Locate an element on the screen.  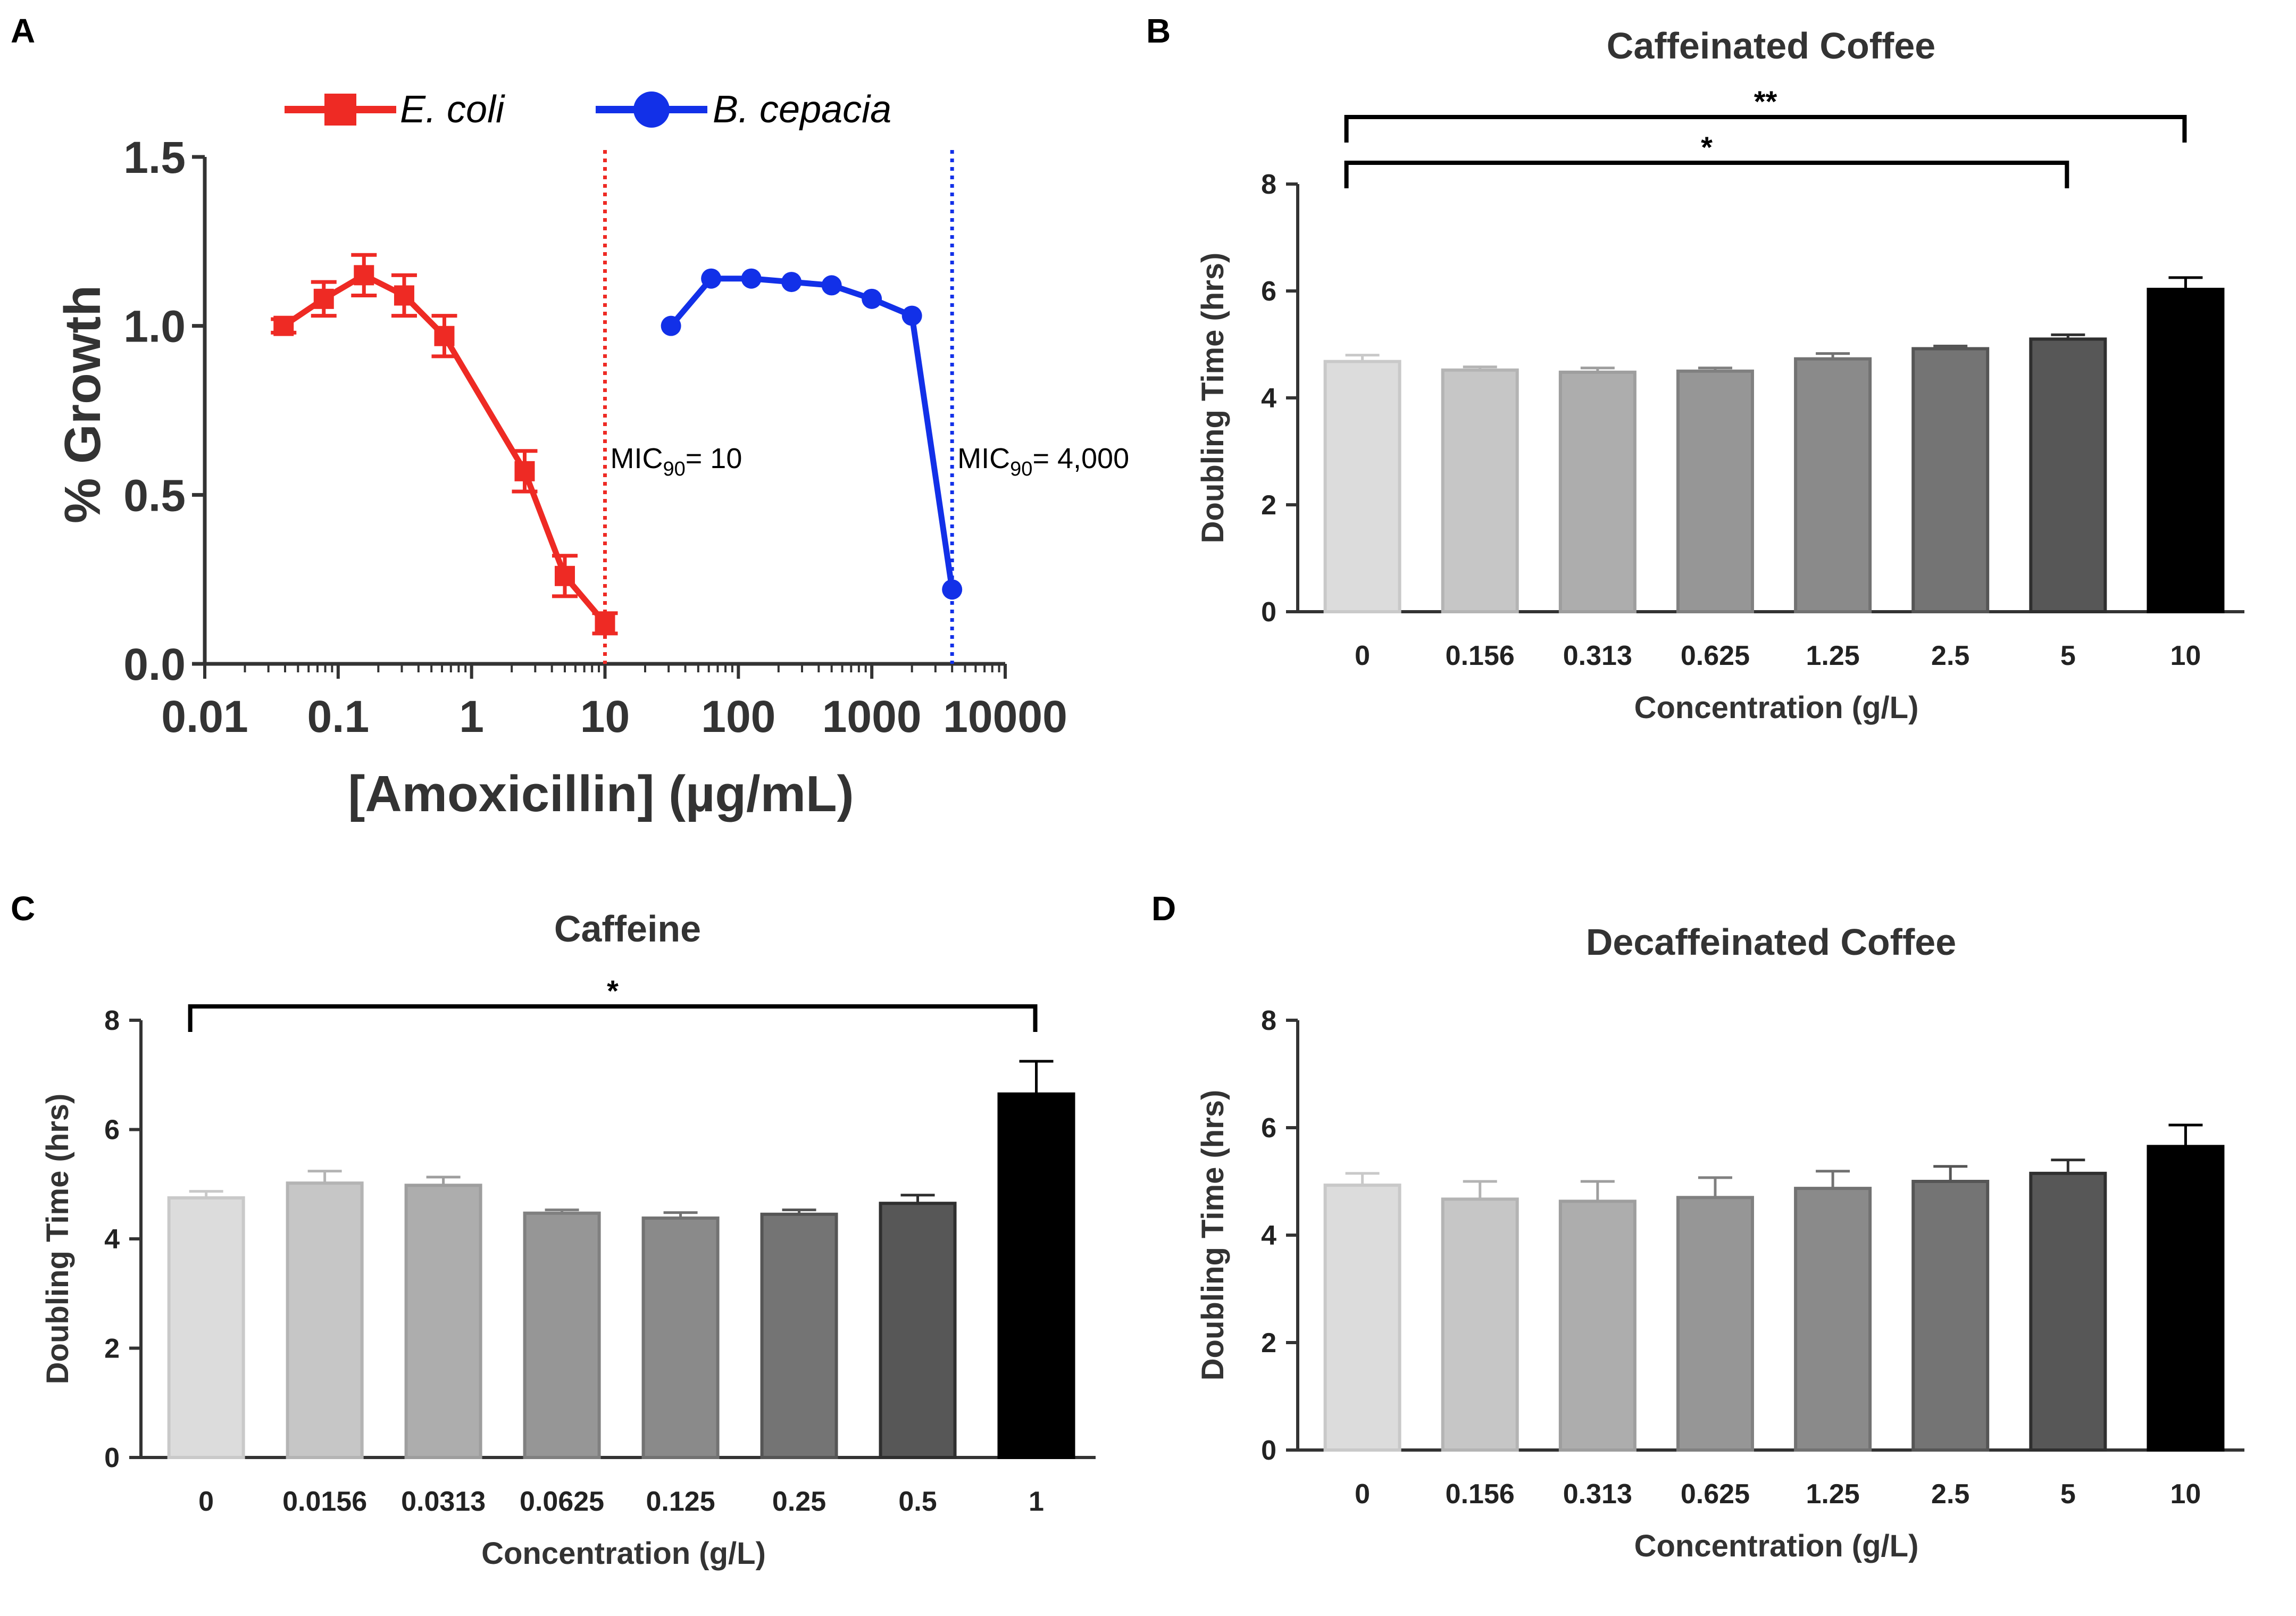
x-tick-label: 0.0625 is located at coordinates (562, 1501).